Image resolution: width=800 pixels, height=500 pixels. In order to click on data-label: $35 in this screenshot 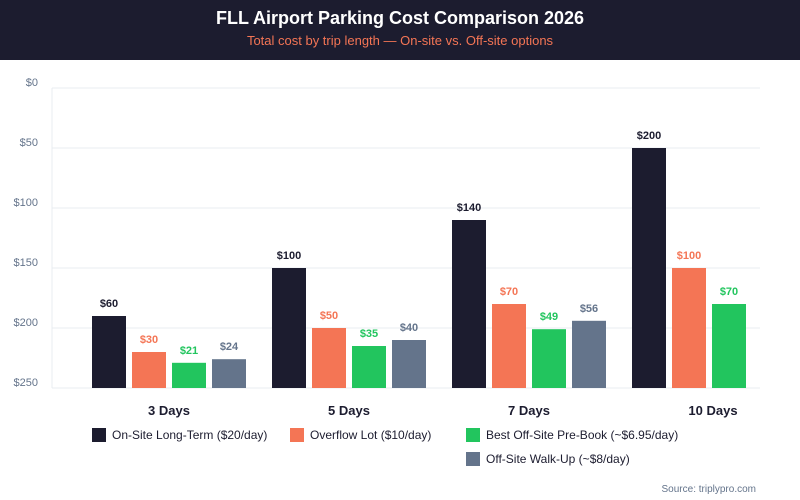, I will do `click(369, 334)`.